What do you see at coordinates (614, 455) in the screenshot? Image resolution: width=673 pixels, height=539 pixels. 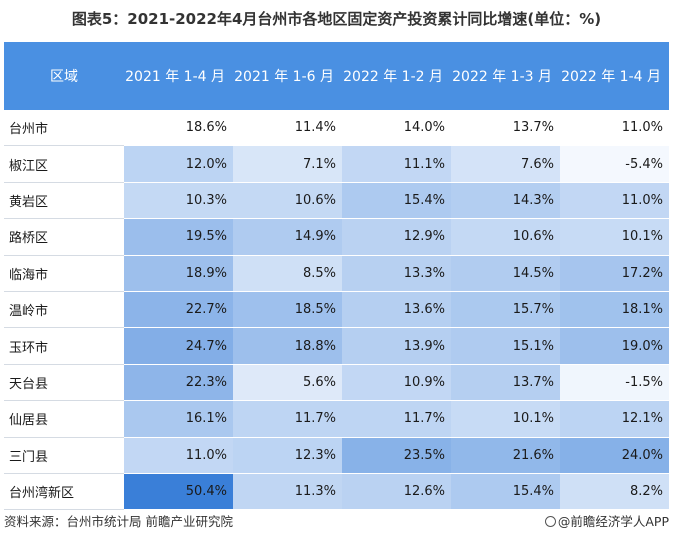 I see `value-cell: 24.0%` at bounding box center [614, 455].